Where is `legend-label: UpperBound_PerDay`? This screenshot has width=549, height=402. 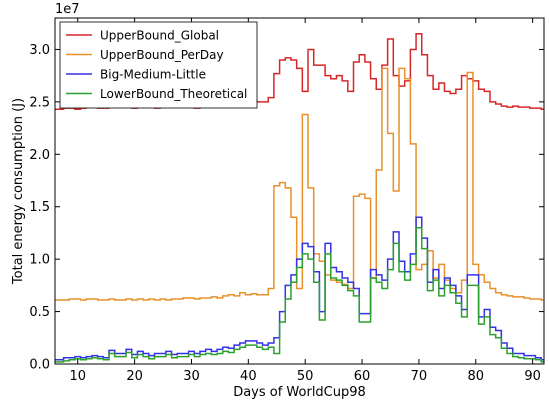 legend-label: UpperBound_PerDay is located at coordinates (162, 55).